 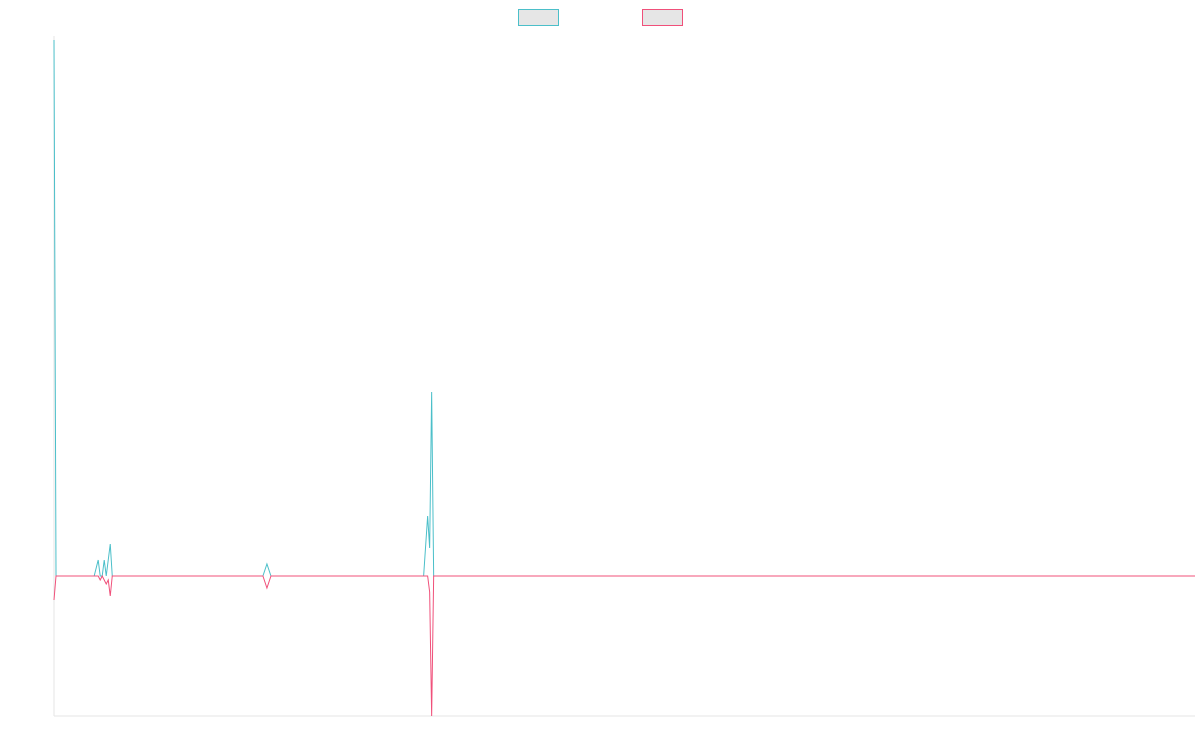 I want to click on legend, so click(x=600, y=17).